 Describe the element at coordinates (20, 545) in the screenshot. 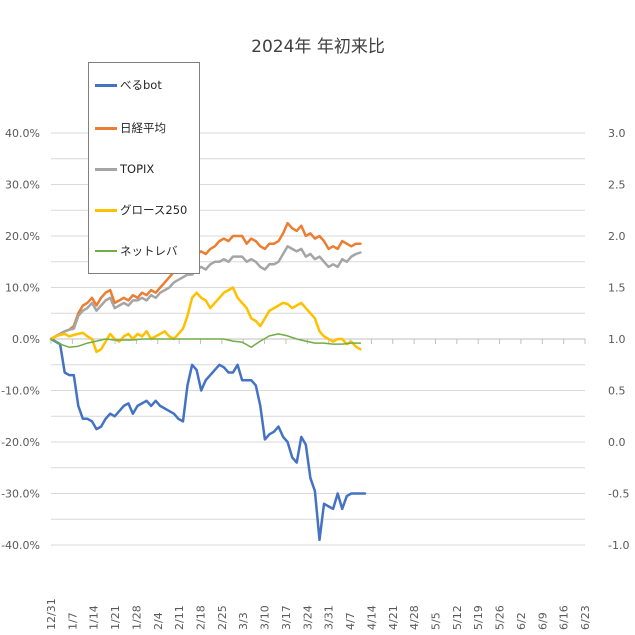

I see `left-tick-label: -40.0%` at that location.